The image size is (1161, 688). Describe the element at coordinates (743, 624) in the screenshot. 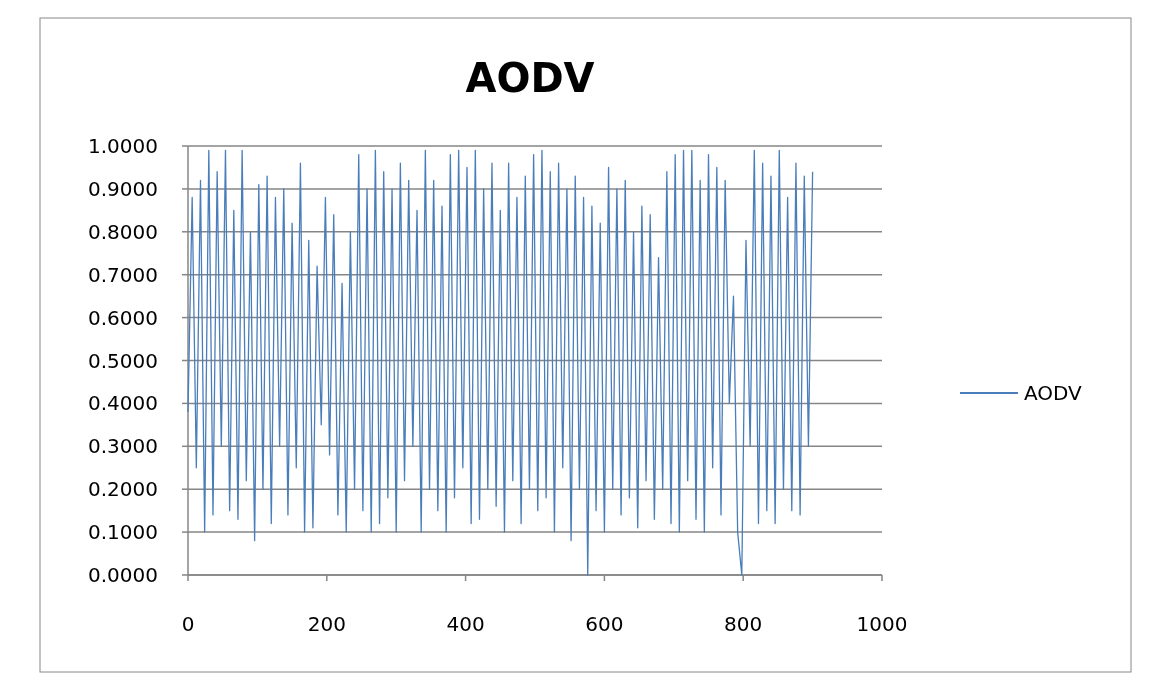

I see `x-tick-label: 800` at that location.